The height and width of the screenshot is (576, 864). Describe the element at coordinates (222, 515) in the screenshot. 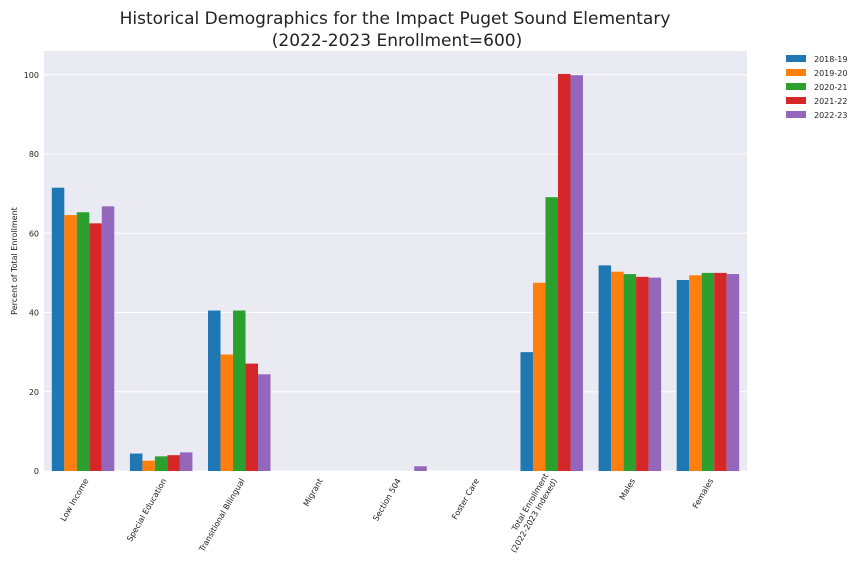

I see `x-tick-label: Transitional Bilingual` at that location.